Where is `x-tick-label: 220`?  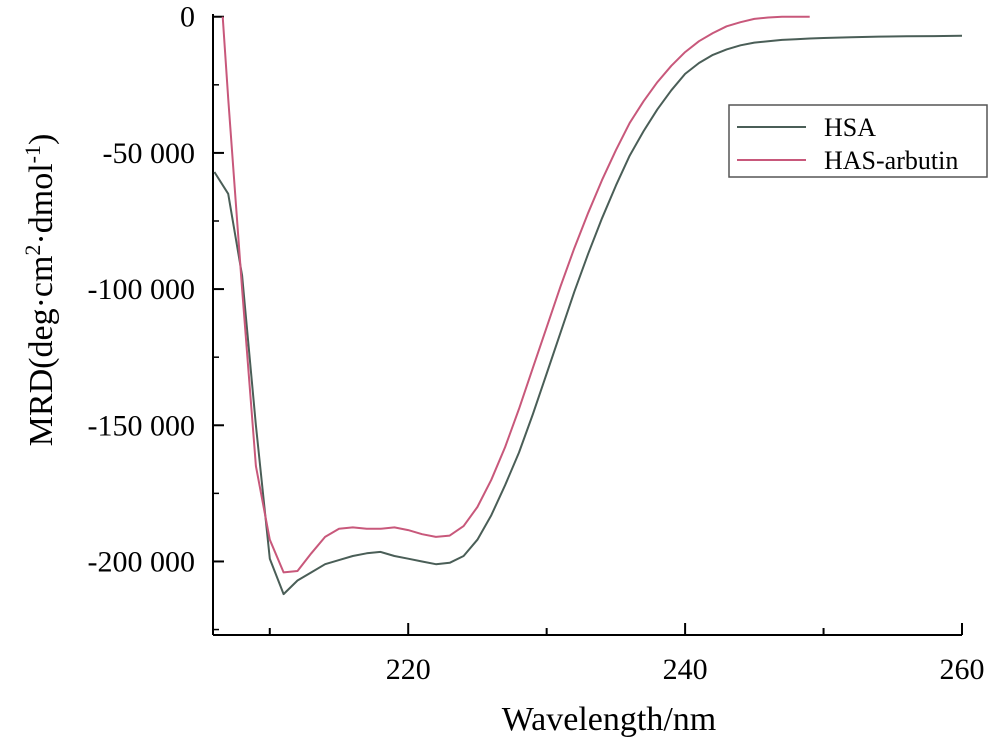
x-tick-label: 220 is located at coordinates (408, 669).